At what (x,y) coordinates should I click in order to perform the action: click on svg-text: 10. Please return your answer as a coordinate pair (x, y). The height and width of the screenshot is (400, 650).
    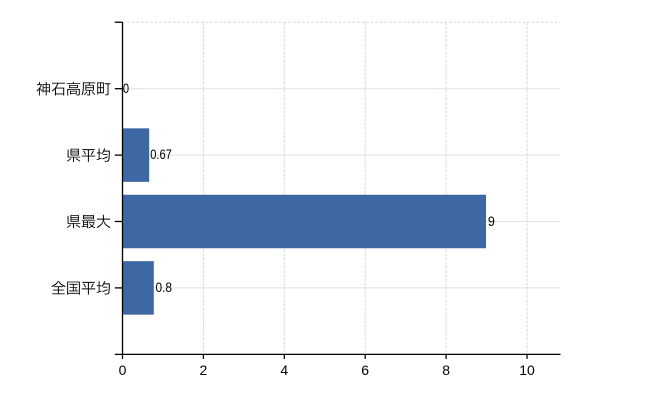
    Looking at the image, I should click on (527, 370).